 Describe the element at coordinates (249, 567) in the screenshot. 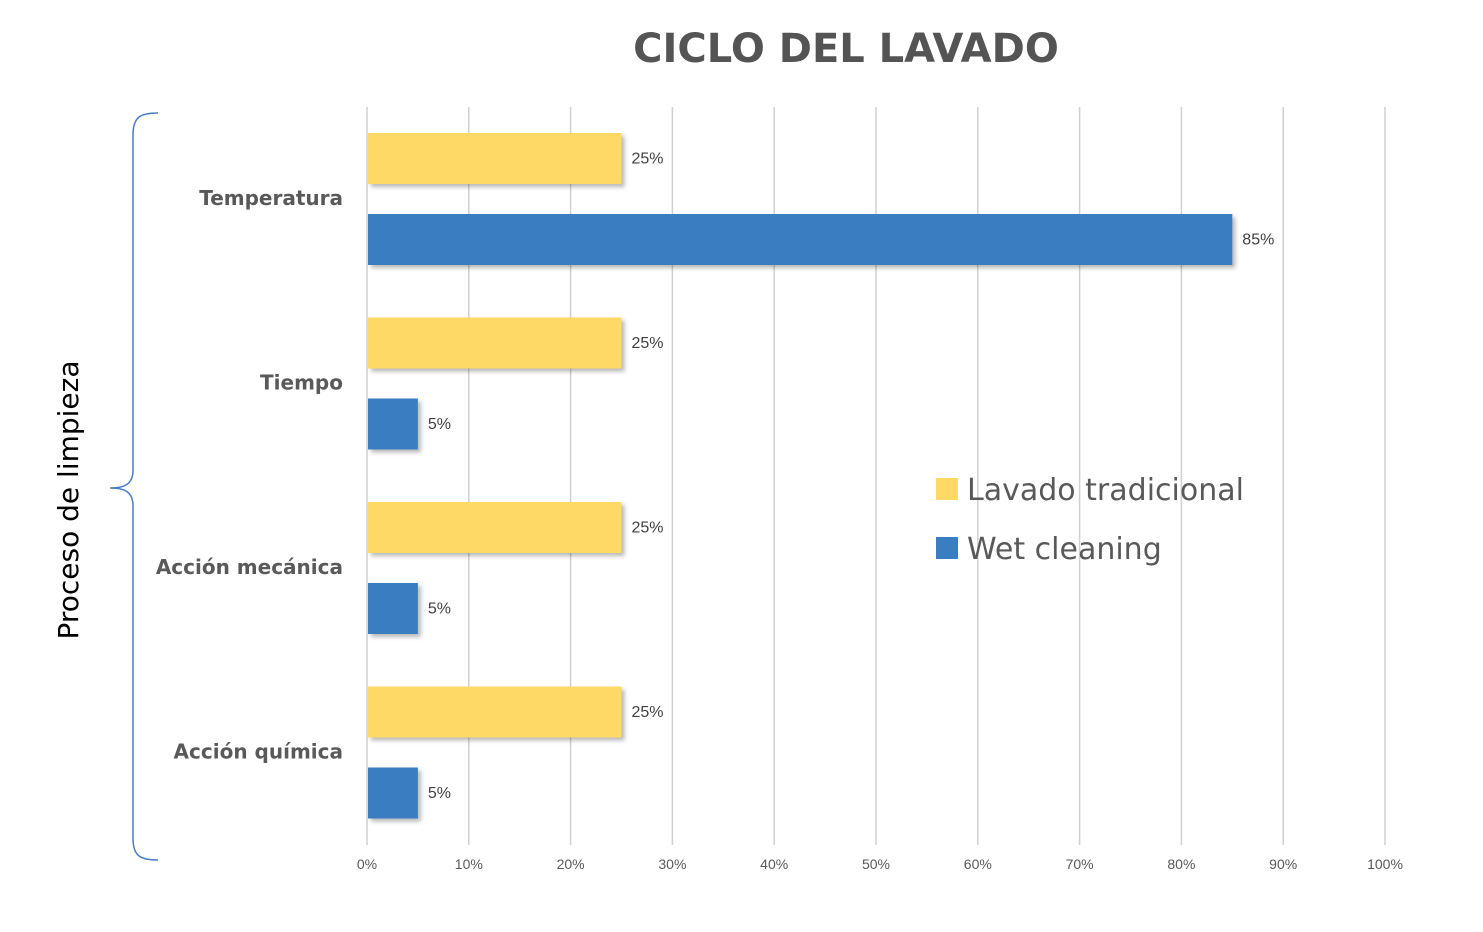

I see `category-label: Acción mecánica` at that location.